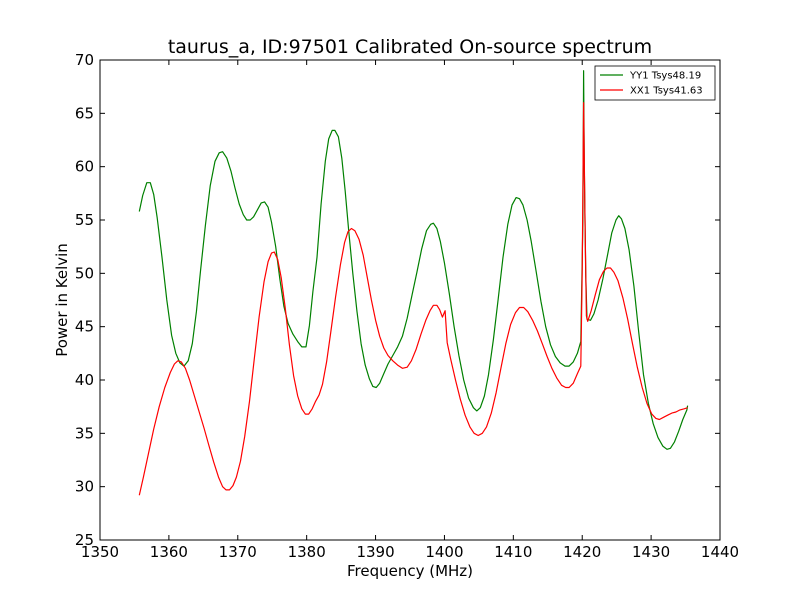  I want to click on y-tick-label: 55, so click(84, 220).